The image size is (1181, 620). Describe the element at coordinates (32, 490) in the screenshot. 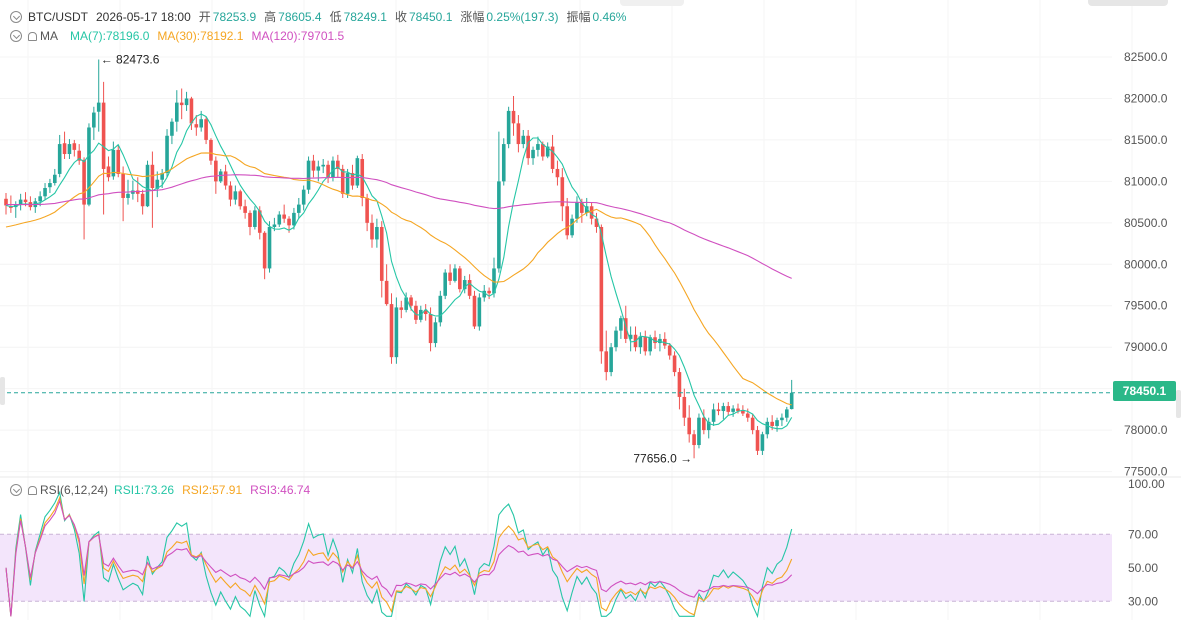

I see `rsi-bell-icon` at that location.